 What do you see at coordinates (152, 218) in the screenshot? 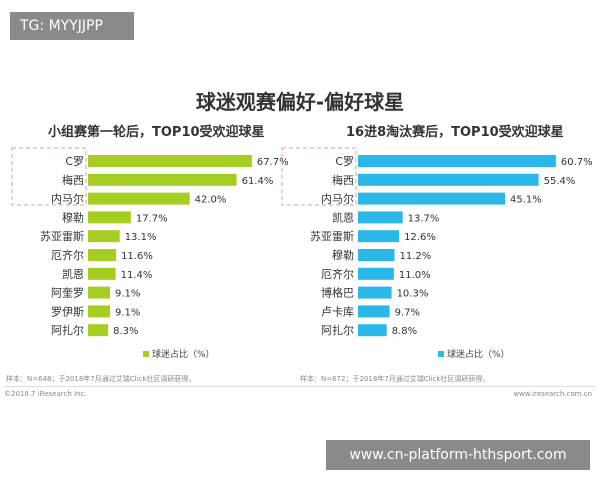
I see `value-label: 17.7%` at bounding box center [152, 218].